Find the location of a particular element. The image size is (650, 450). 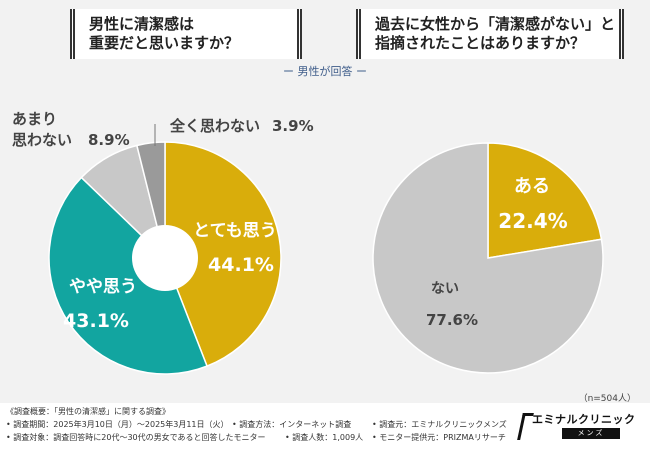

value-aru: 22.4% is located at coordinates (532, 221).